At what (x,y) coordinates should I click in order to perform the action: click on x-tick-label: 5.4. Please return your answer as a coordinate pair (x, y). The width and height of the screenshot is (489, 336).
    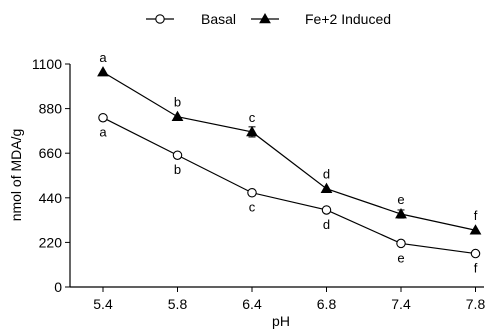
    Looking at the image, I should click on (103, 304).